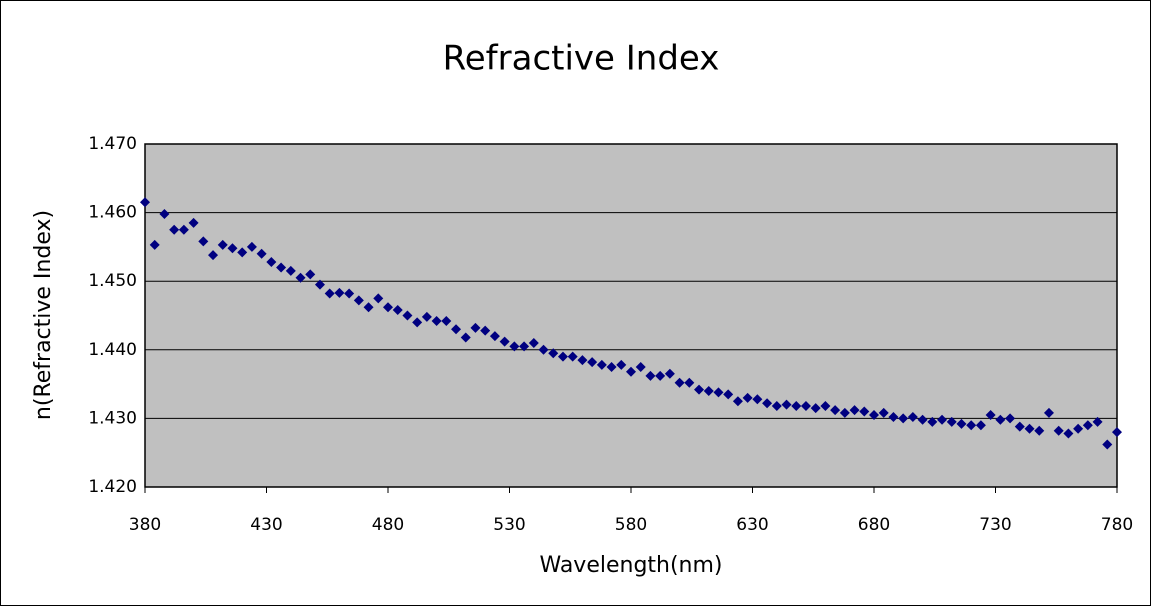  Describe the element at coordinates (581, 59) in the screenshot. I see `chart-title: Refractive Index` at that location.